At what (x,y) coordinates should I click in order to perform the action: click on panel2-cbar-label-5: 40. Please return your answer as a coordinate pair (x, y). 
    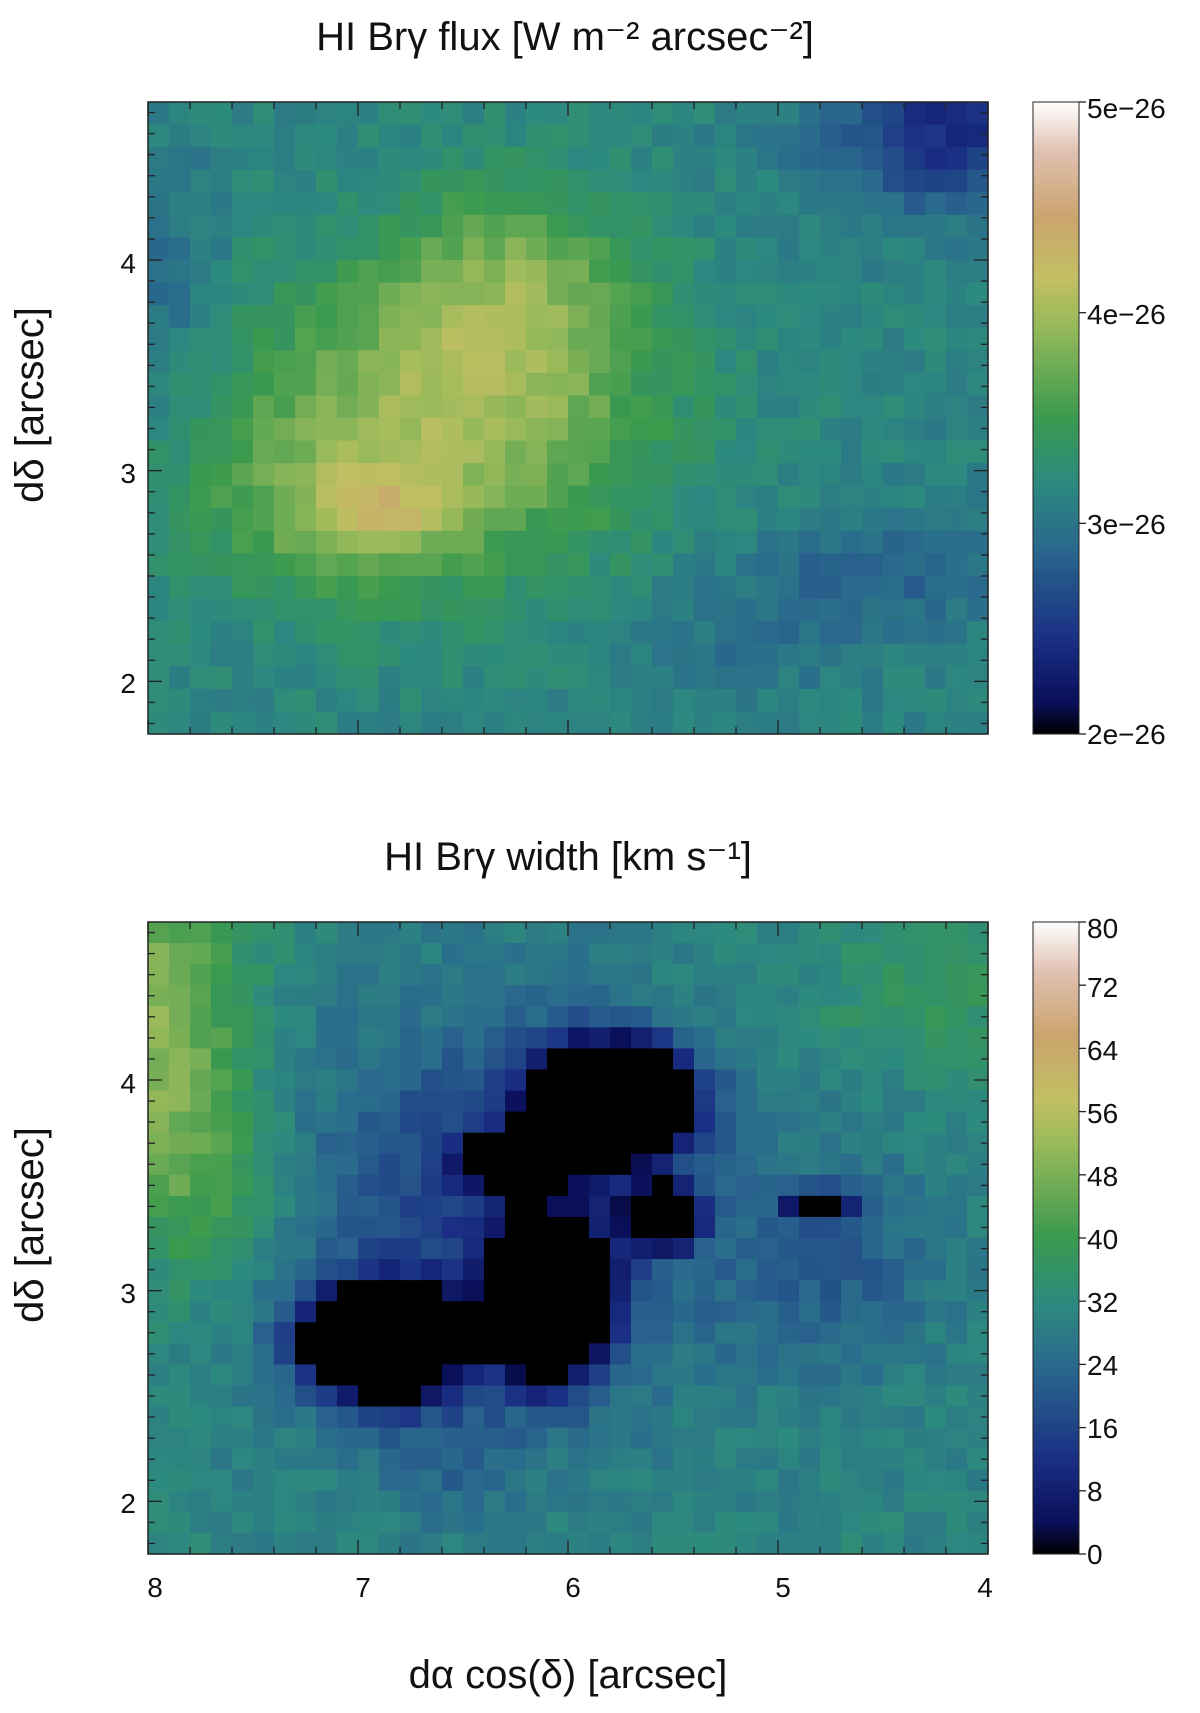
    Looking at the image, I should click on (1102, 1239).